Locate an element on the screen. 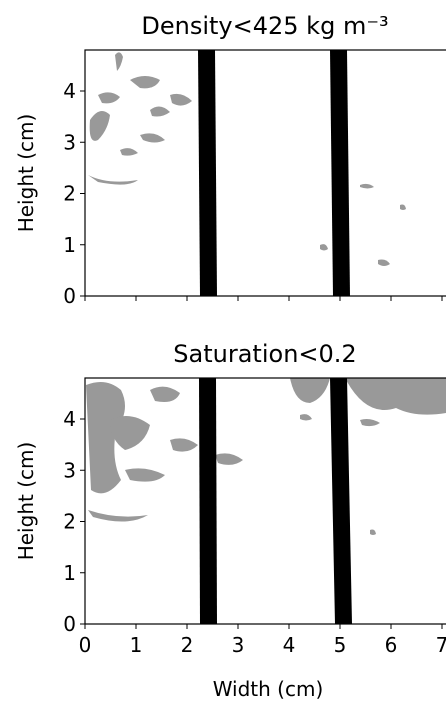 The width and height of the screenshot is (446, 705). panel-title: Density<425 kg m⁻³ is located at coordinates (264, 26).